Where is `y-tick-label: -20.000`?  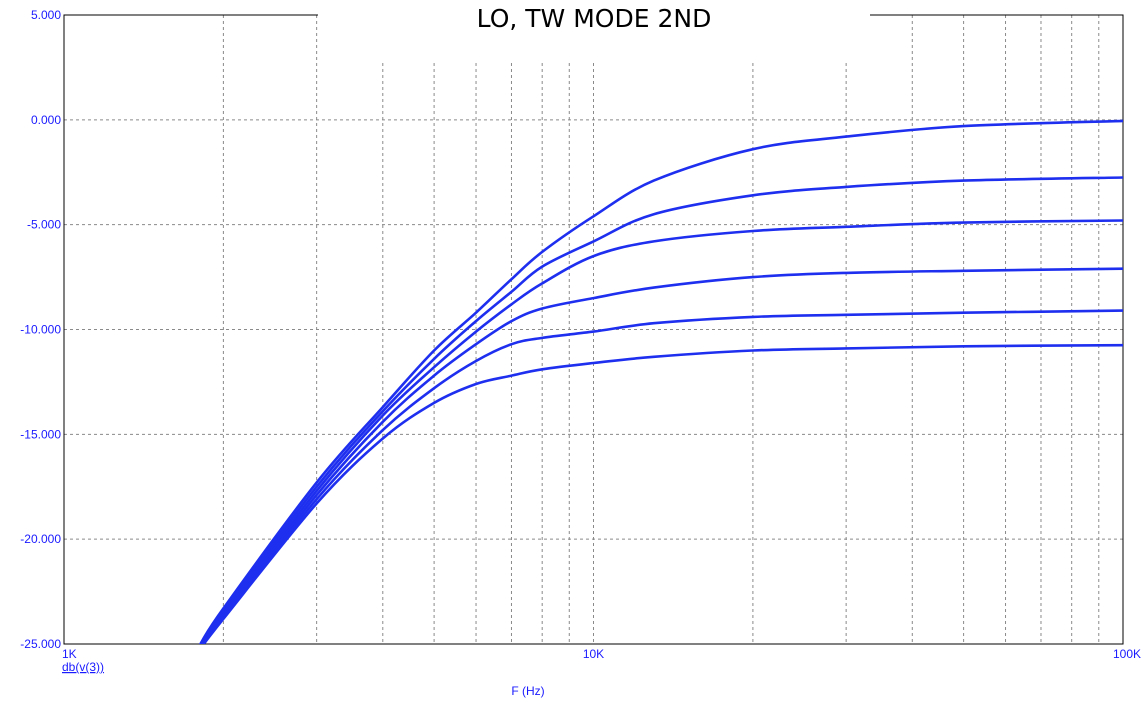
y-tick-label: -20.000 is located at coordinates (40, 539).